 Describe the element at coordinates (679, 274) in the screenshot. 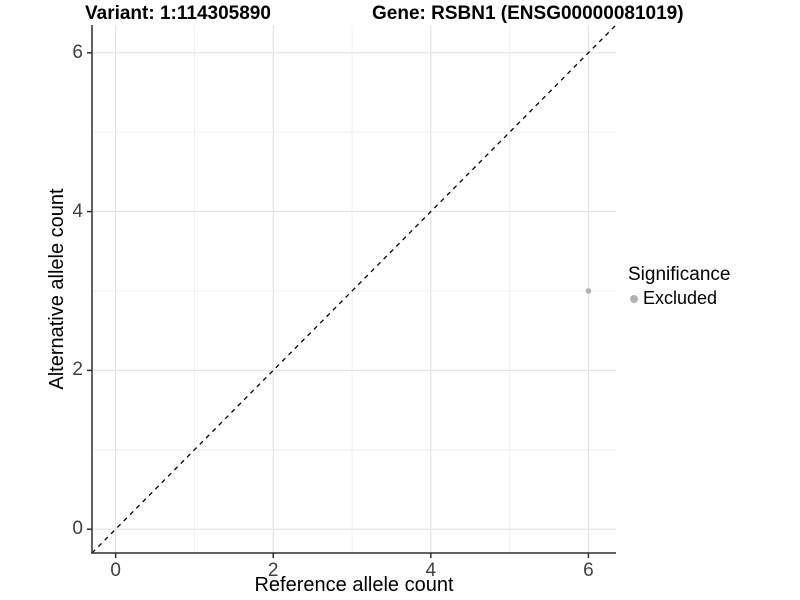

I see `legend-title: Significance` at that location.